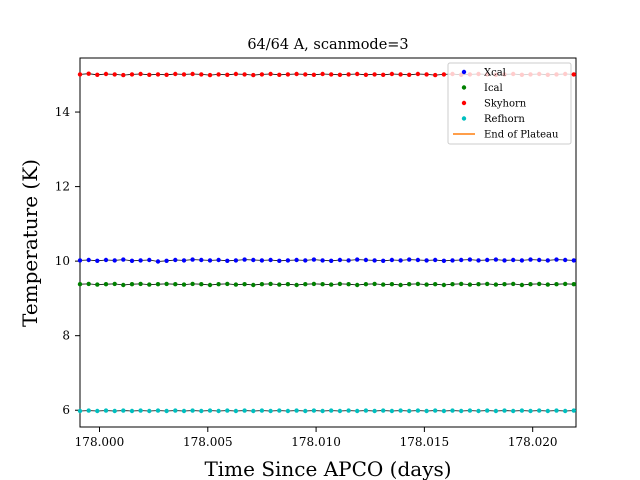  I want to click on legend-label: Ical, so click(493, 88).